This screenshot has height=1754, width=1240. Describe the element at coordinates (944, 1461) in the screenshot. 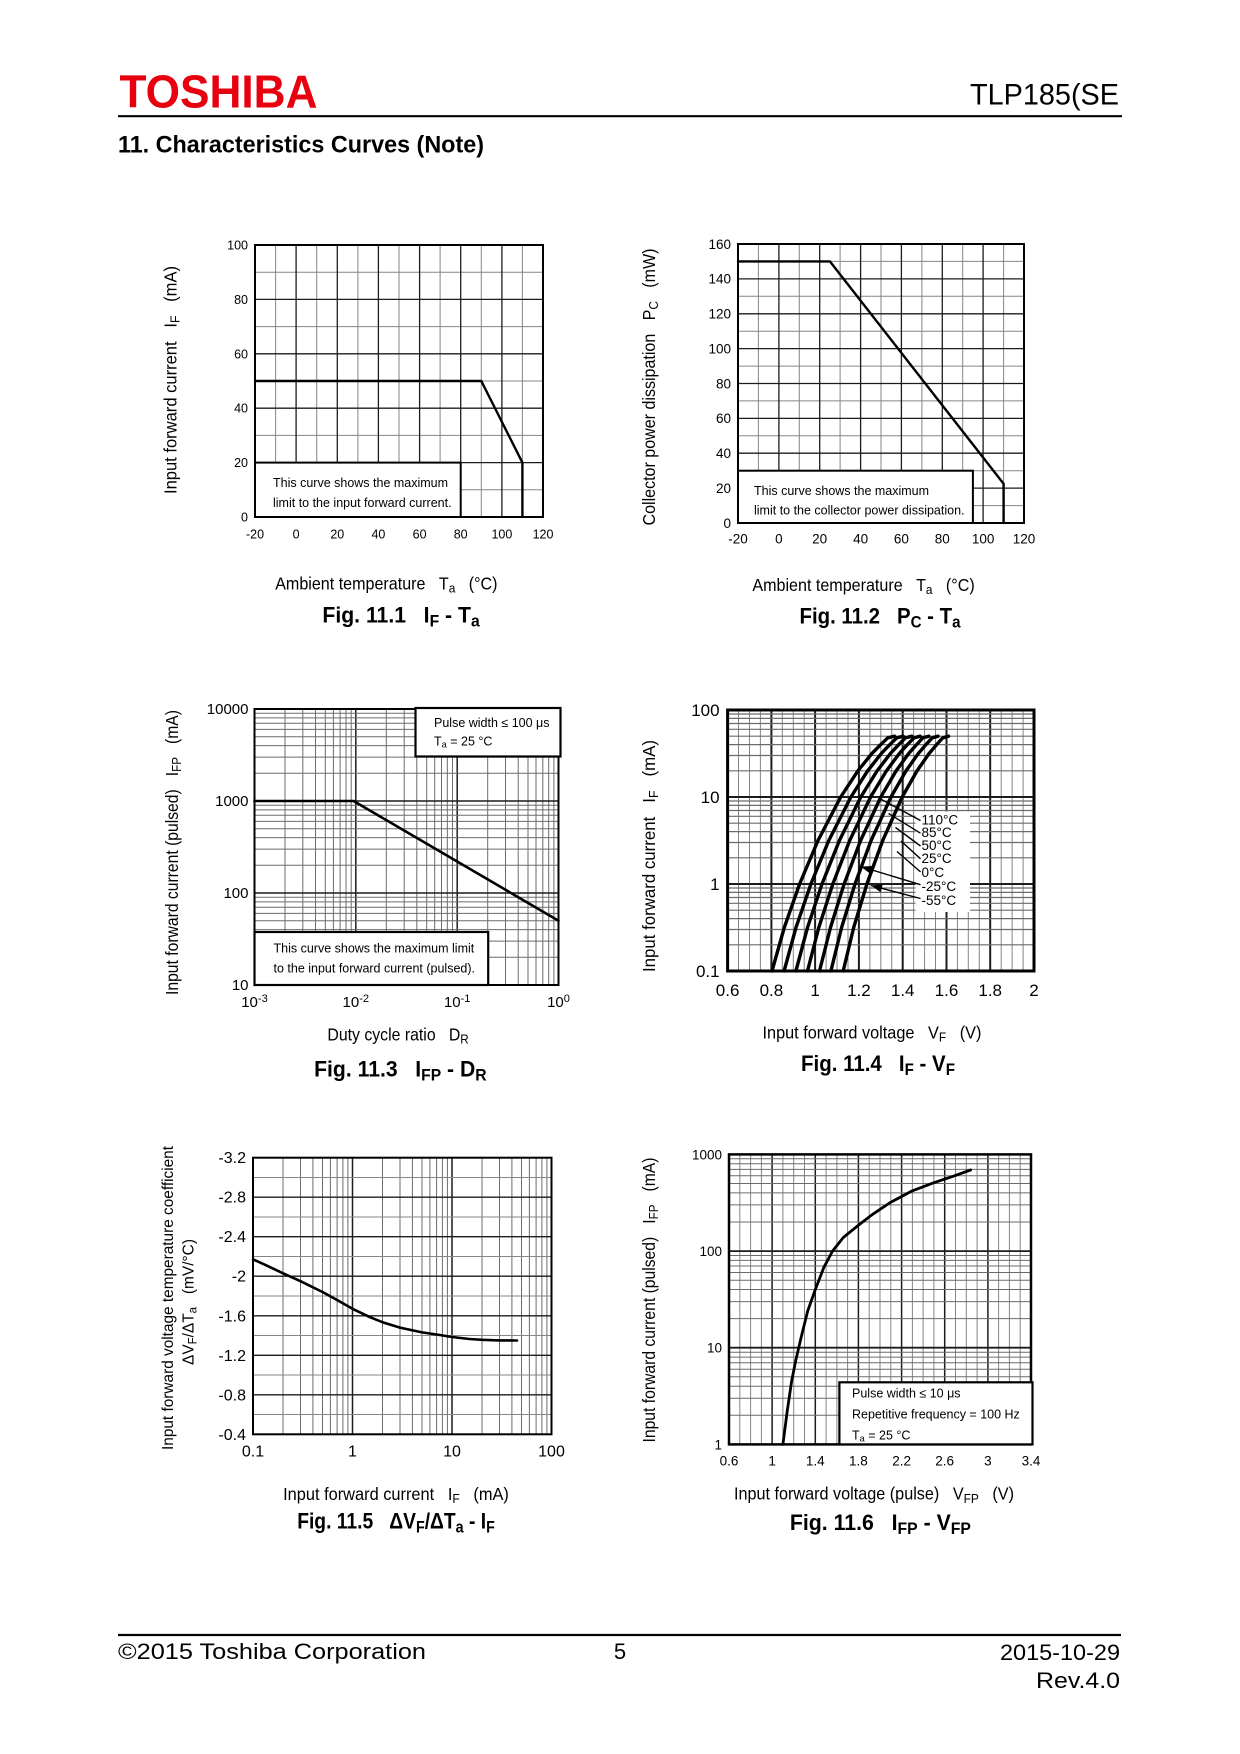

I see `svg-text: 2.6` at that location.